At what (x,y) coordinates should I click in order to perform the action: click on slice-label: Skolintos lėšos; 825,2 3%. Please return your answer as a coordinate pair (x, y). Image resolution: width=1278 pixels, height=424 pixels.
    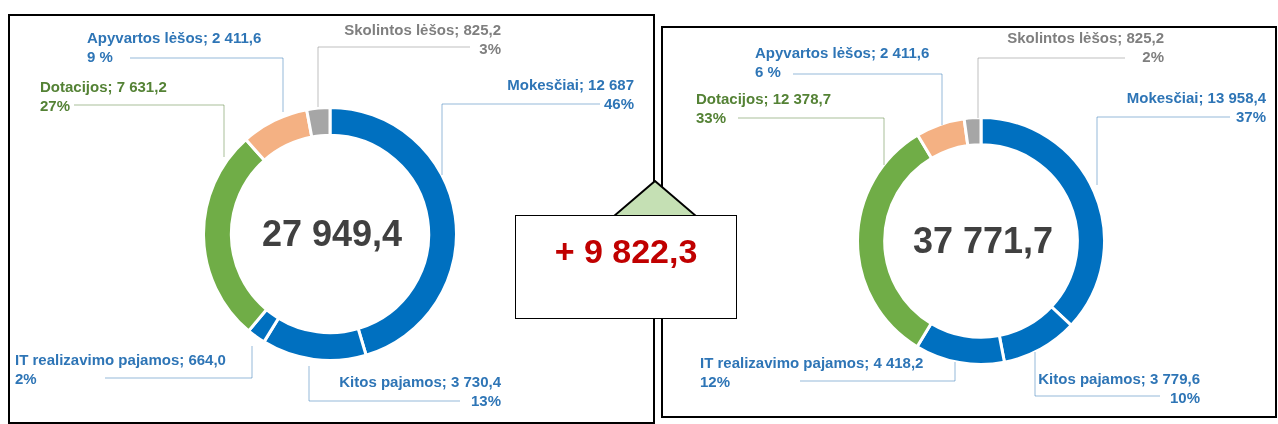
    Looking at the image, I should click on (422, 38).